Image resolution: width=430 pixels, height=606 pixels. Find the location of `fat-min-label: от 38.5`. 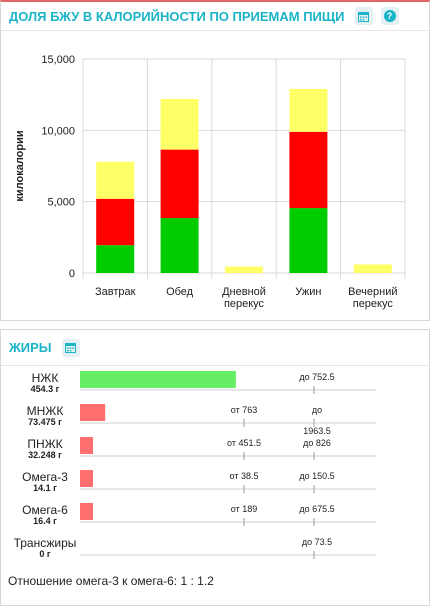

fat-min-label: от 38.5 is located at coordinates (244, 476).